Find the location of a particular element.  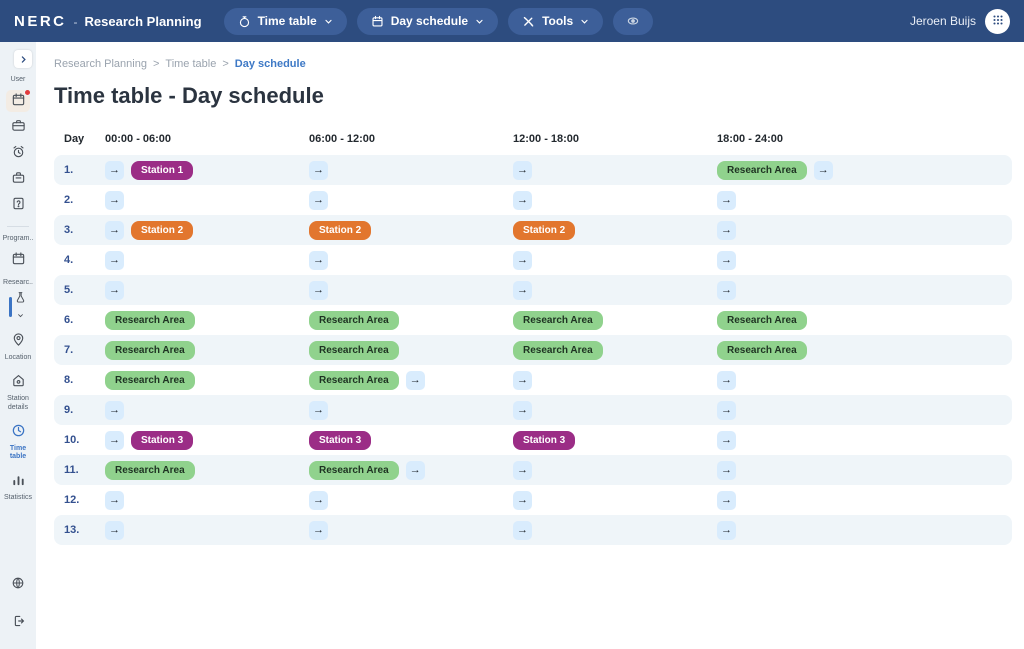

menu-time-table: Time table is located at coordinates (285, 21).